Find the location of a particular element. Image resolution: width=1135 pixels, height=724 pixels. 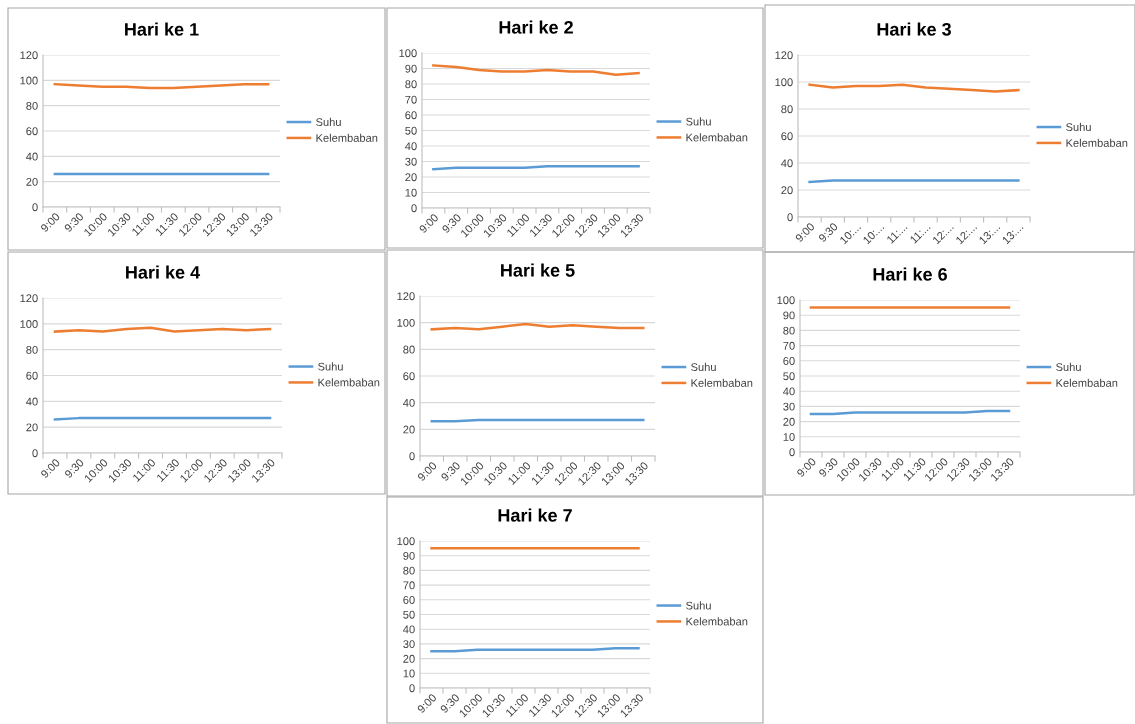

chart-title: Hari ke 2 is located at coordinates (536, 27).